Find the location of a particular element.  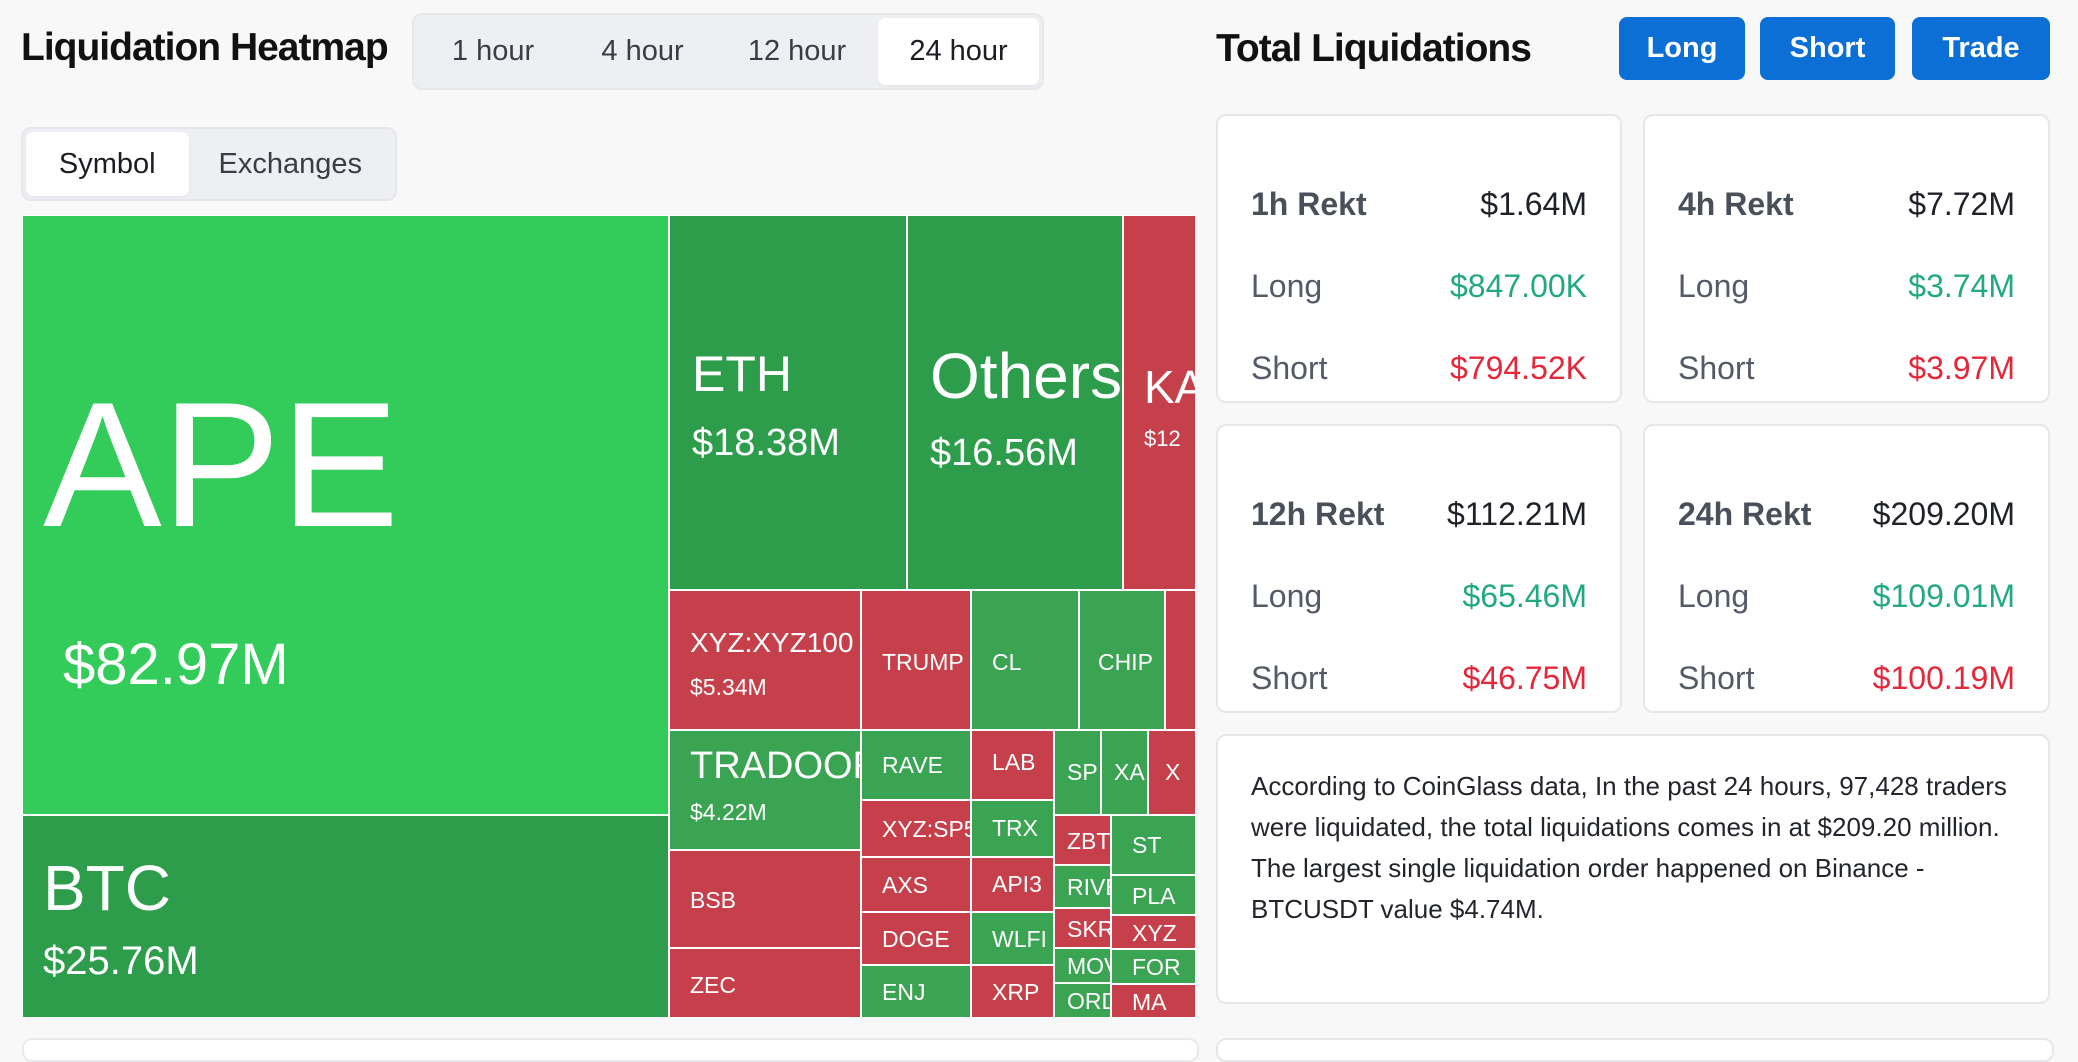

tile-symbol: MA is located at coordinates (1149, 1002).